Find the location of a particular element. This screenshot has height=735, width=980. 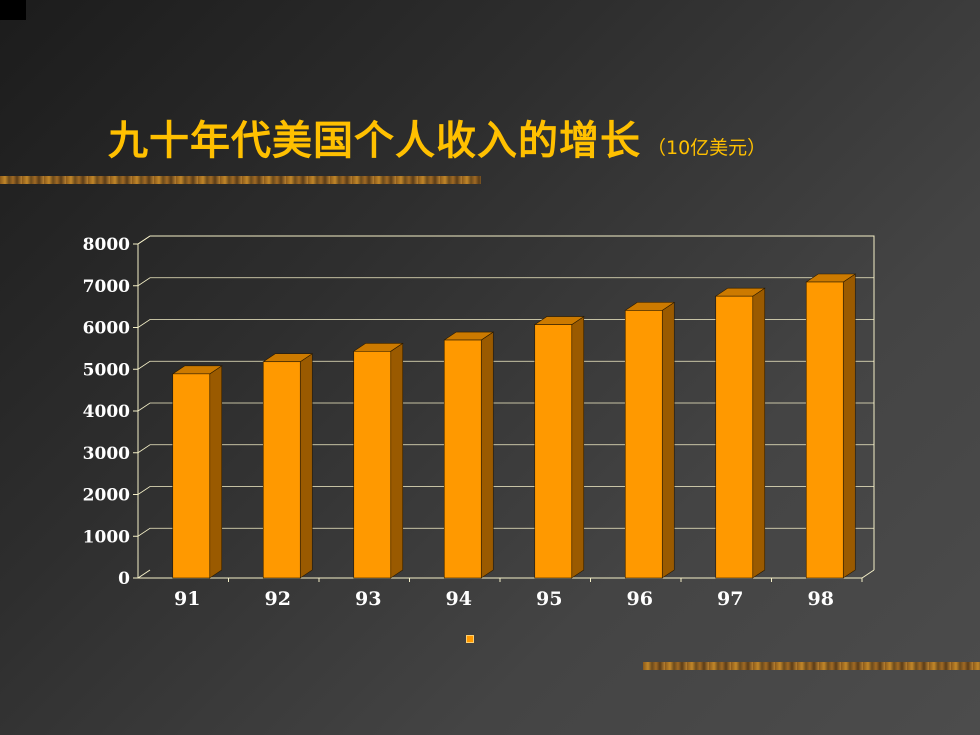

chart-unit: （10亿美元） is located at coordinates (707, 148).